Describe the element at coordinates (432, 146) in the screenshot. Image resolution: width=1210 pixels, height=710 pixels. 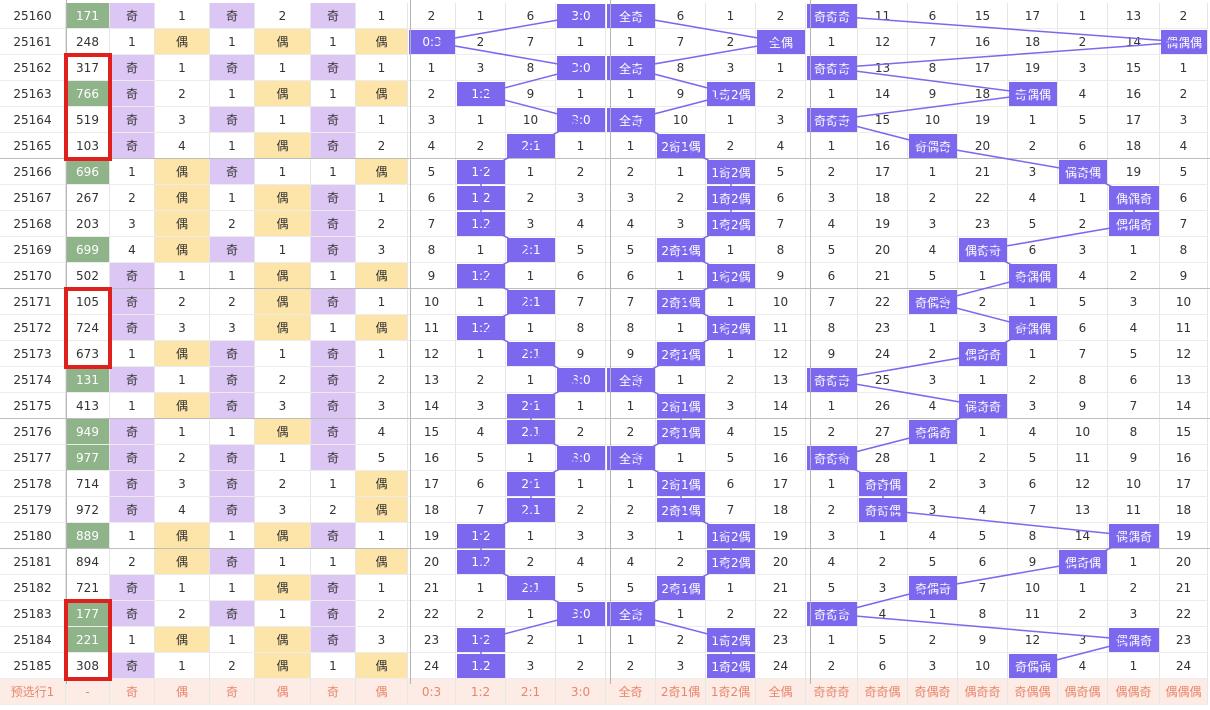
I see `cell-z1: 4` at that location.